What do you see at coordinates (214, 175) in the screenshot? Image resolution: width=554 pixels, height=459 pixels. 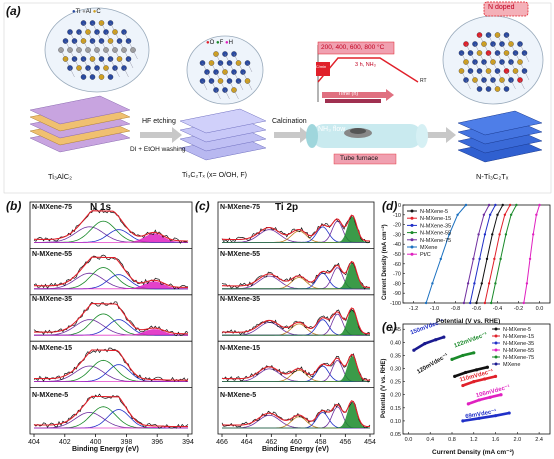 I see `material-ti3c2tx: Ti₃C₂Tₓ (x= O/OH, F)` at bounding box center [214, 175].